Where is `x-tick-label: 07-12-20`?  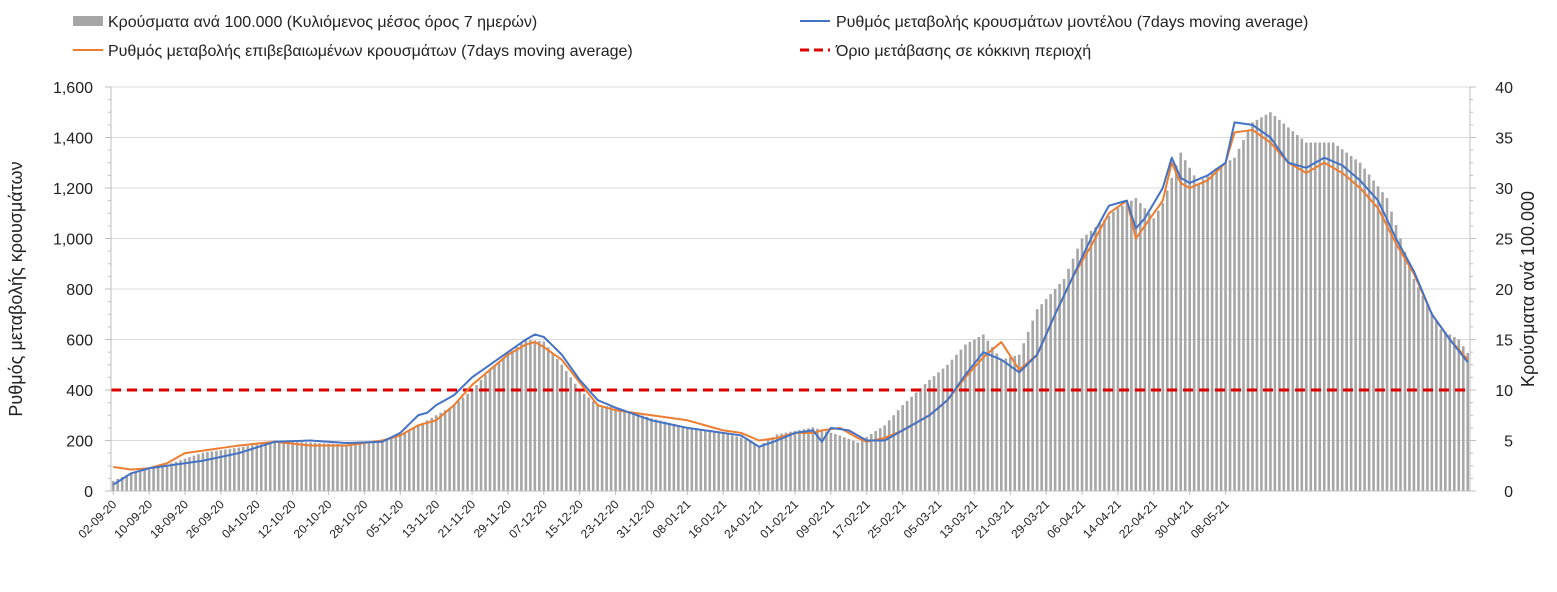
x-tick-label: 07-12-20 is located at coordinates (528, 519).